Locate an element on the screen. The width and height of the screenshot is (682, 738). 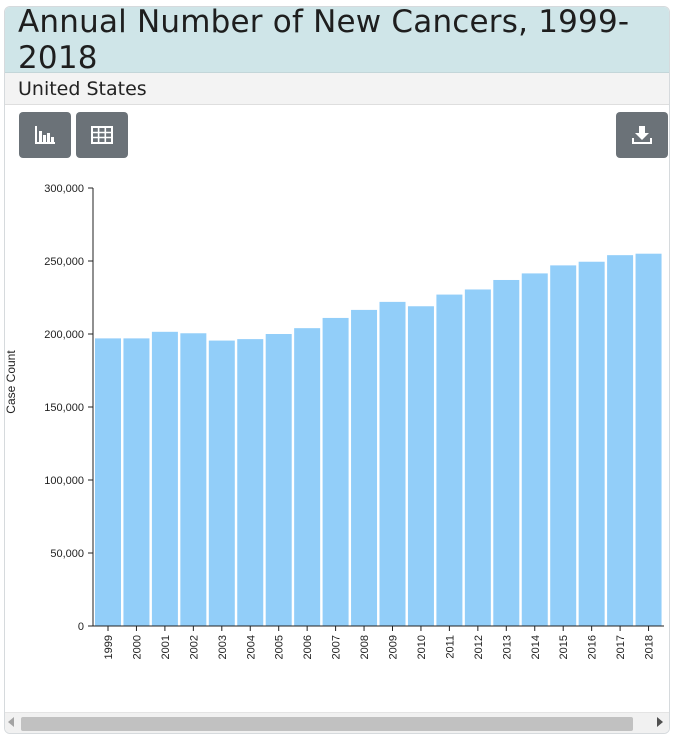
x-tick-label-1999: 1999 is located at coordinates (109, 647).